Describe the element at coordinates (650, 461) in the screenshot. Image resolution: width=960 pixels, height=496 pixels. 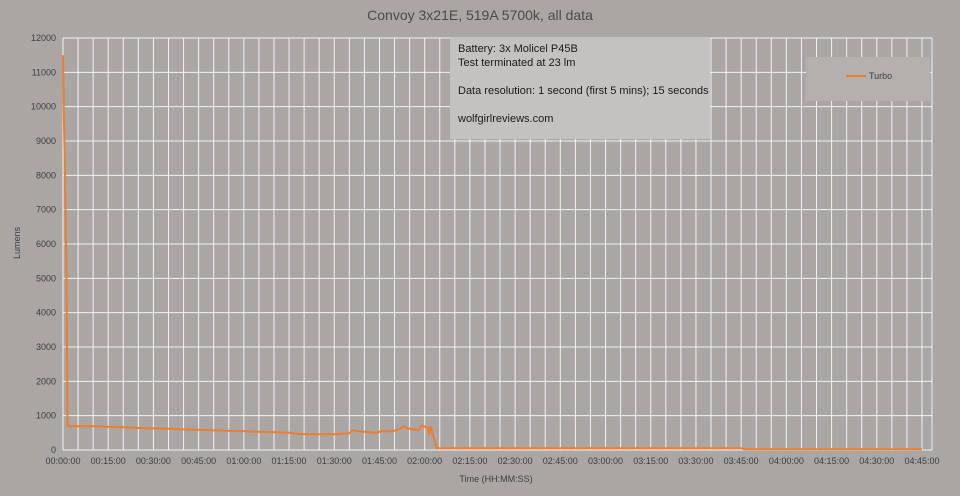
I see `x-tick-label: 03:15:00` at that location.